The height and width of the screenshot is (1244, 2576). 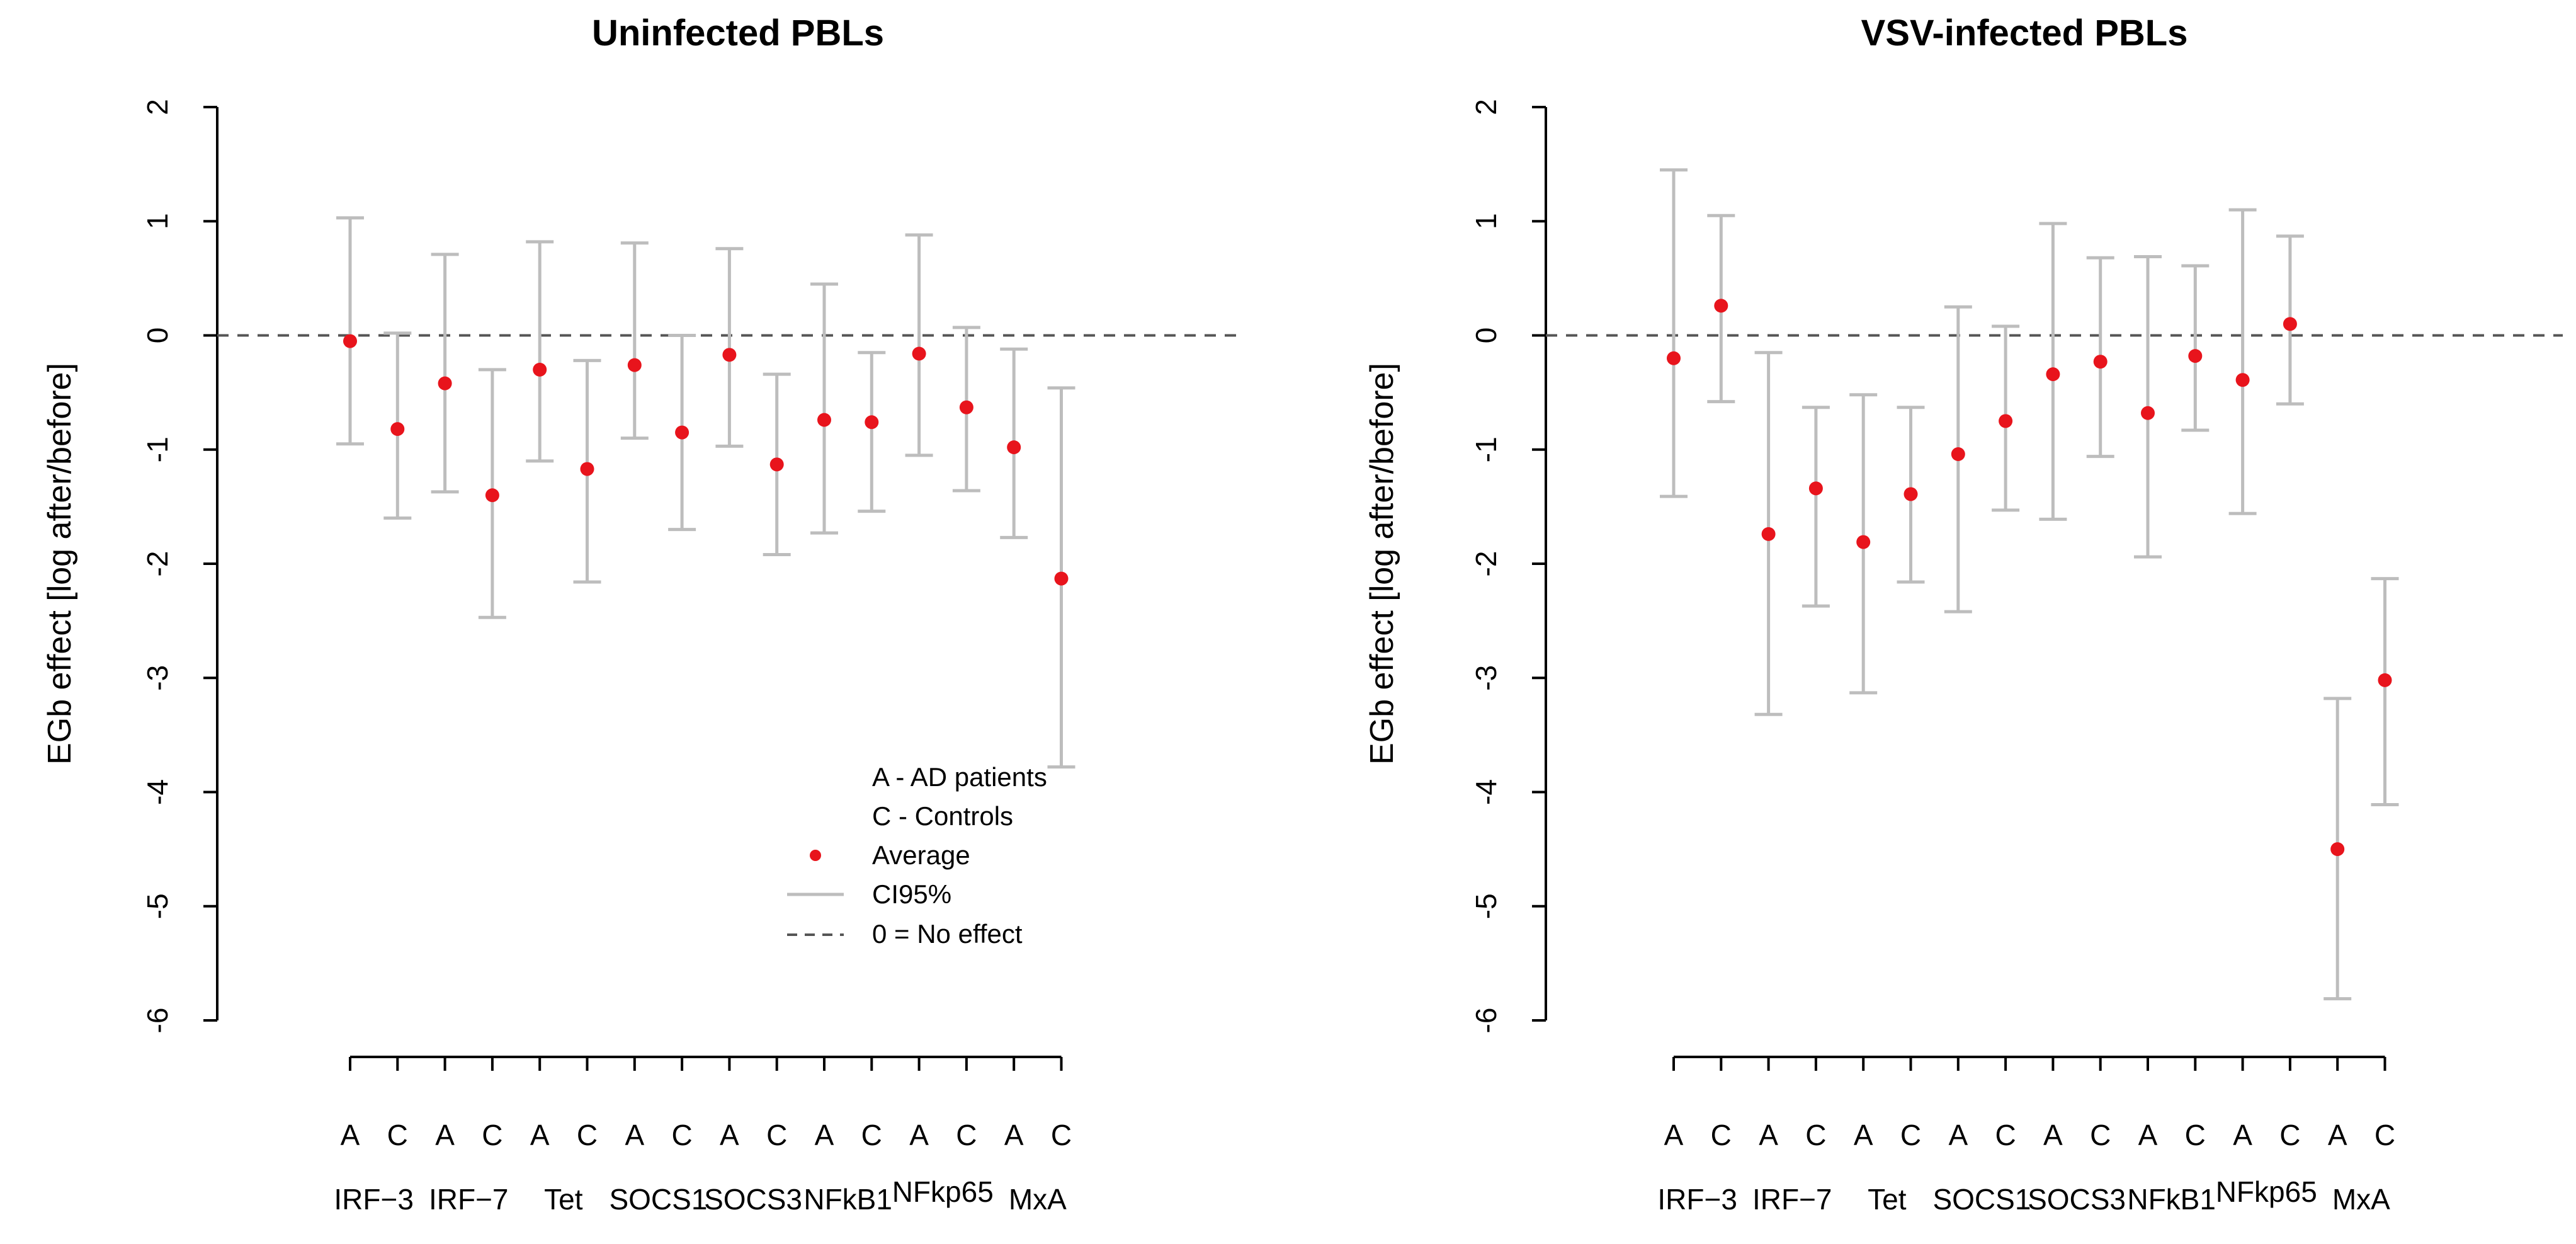 I want to click on legend-average: Average, so click(x=921, y=855).